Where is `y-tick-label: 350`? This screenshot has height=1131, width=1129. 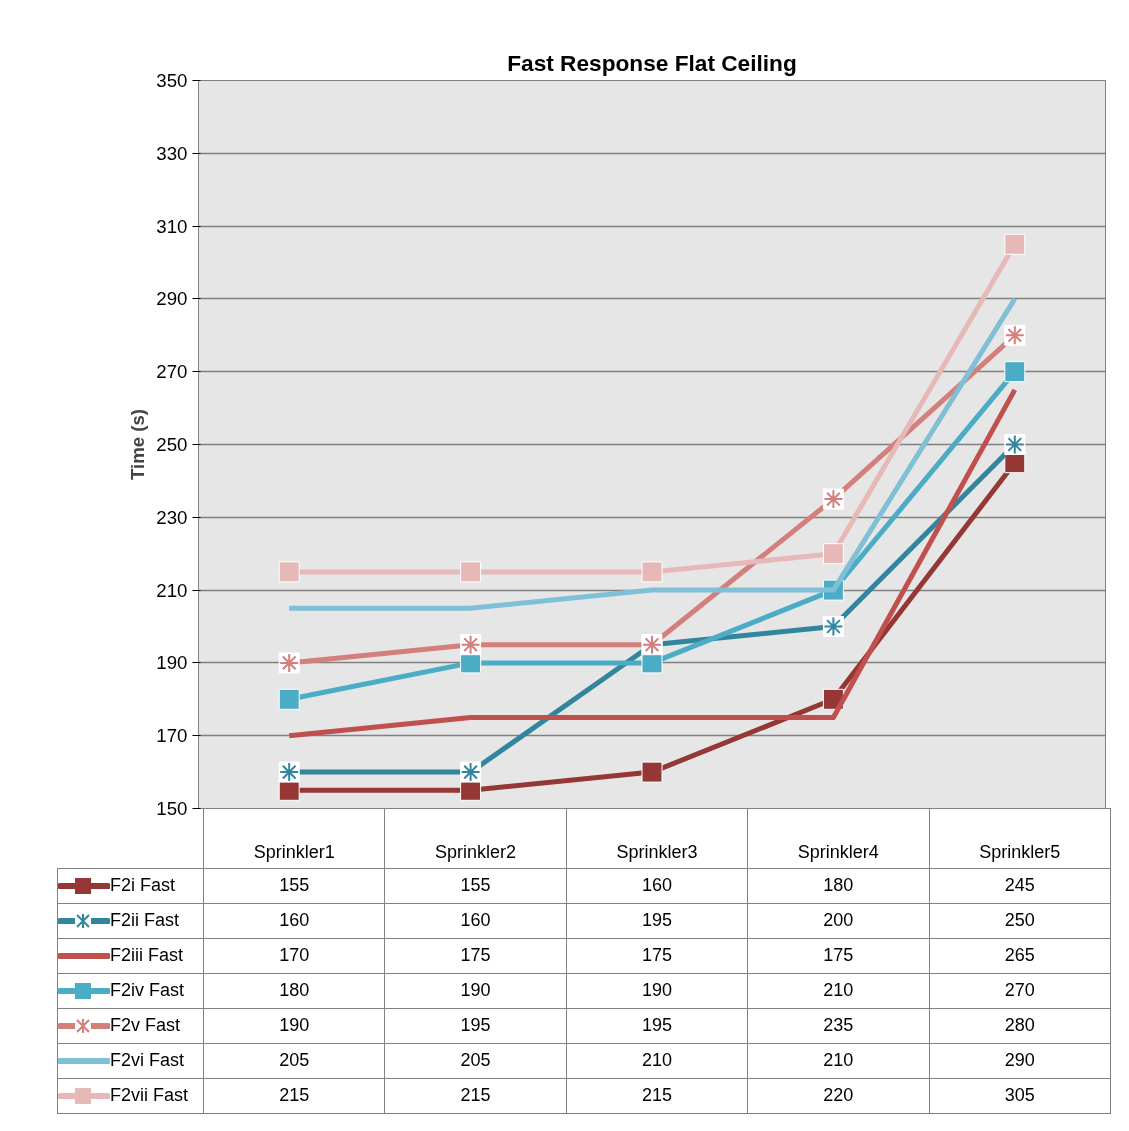
y-tick-label: 350 is located at coordinates (172, 80).